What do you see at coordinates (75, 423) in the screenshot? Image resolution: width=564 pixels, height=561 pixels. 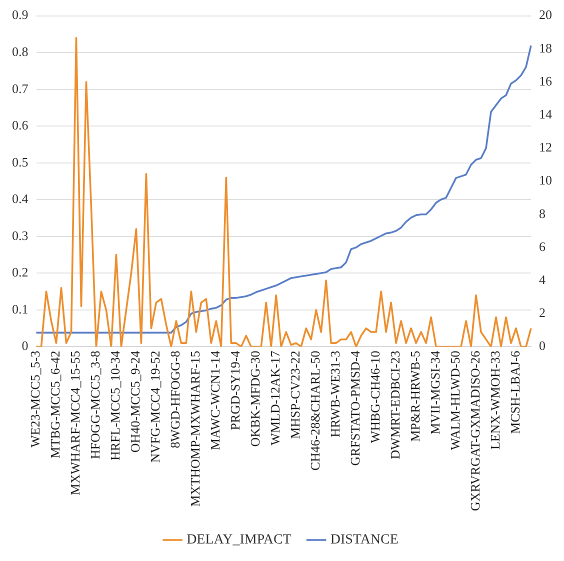 I see `x-tick-label: MXWHARF-MCC4_15-55` at bounding box center [75, 423].